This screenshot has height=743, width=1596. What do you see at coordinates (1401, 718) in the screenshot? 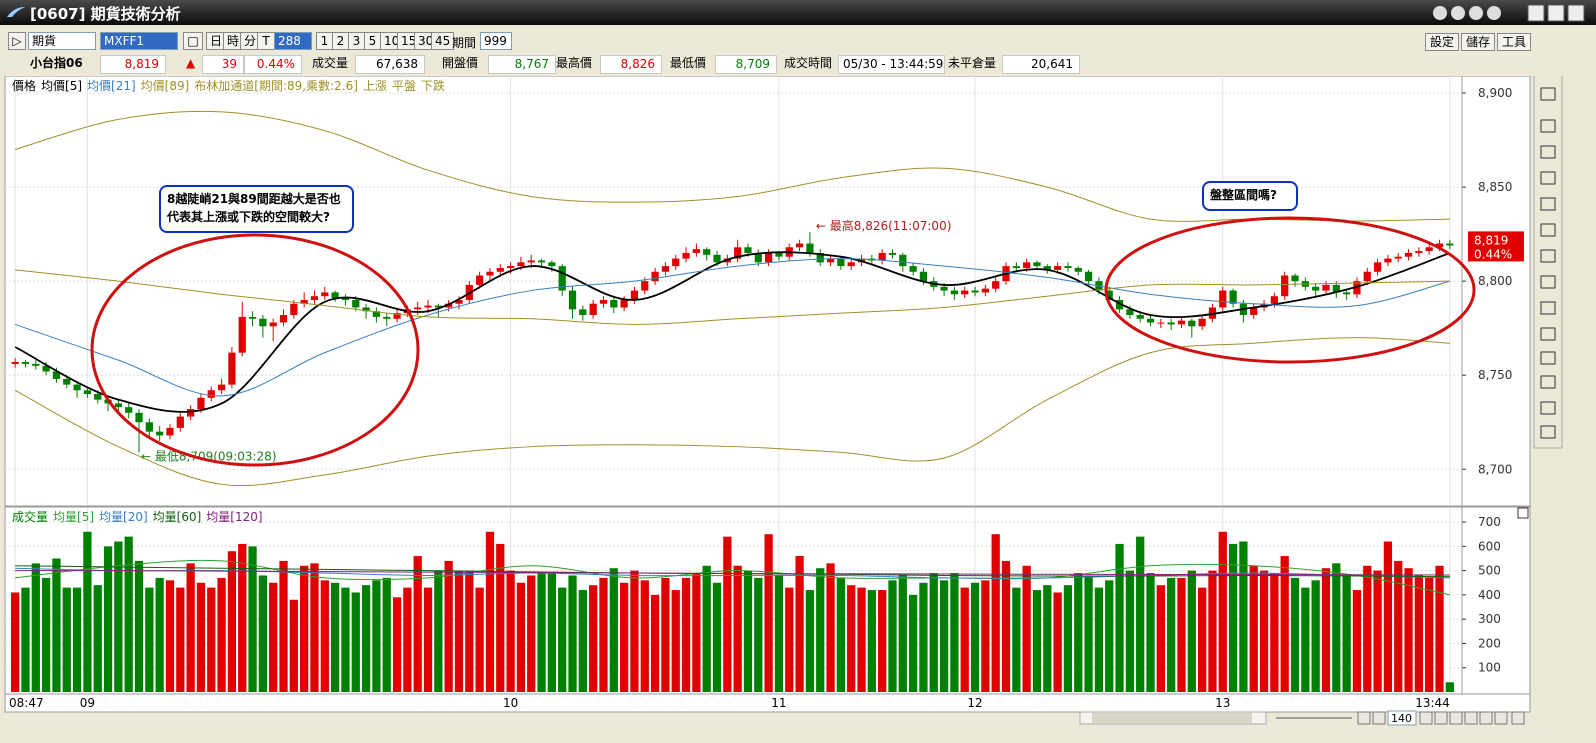
I see `zoom-value: 140` at bounding box center [1401, 718].